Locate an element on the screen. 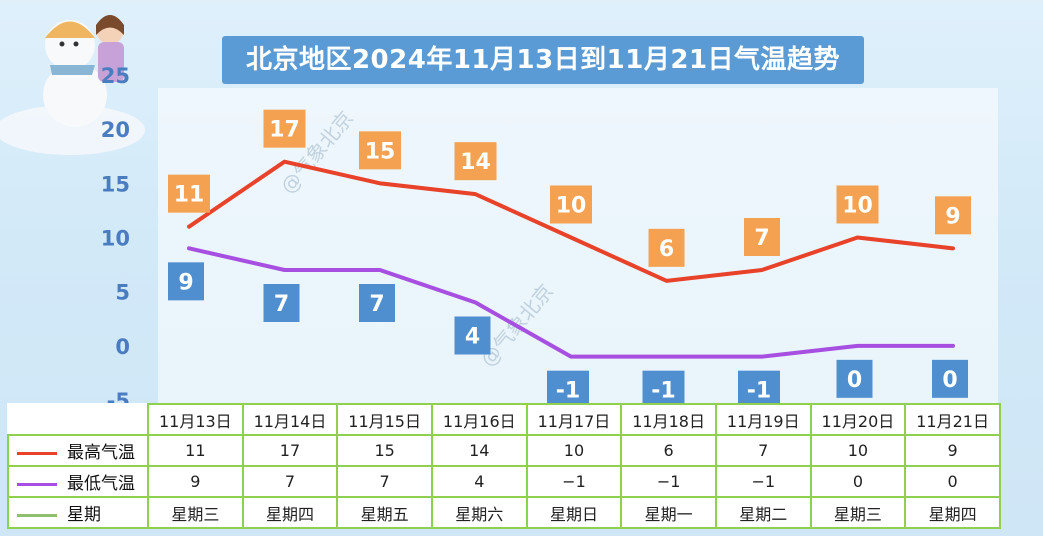  table-cell: 14 is located at coordinates (479, 450).